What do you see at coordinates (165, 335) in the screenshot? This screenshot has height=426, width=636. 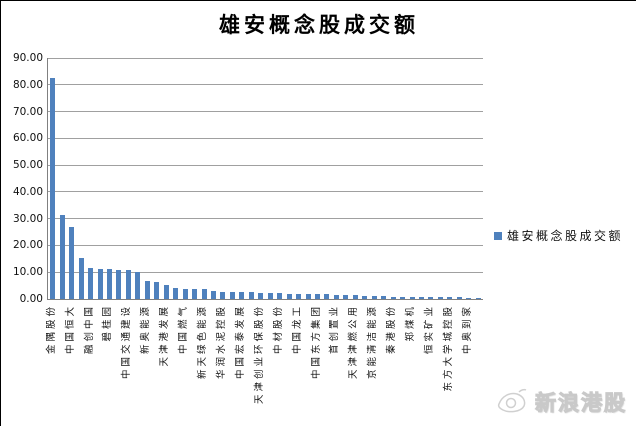 I see `x-axis-label-text: 天津港发展` at bounding box center [165, 335].